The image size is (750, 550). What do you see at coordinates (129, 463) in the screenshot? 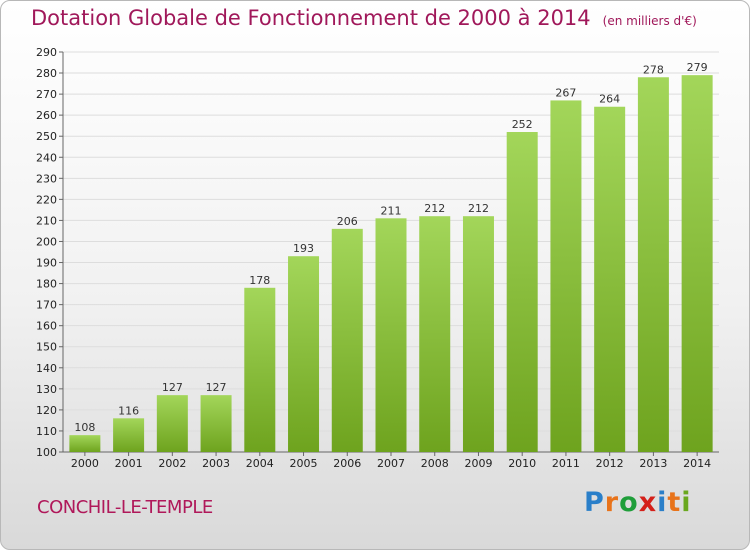
I see `x-tick-label: 2001` at bounding box center [129, 463].